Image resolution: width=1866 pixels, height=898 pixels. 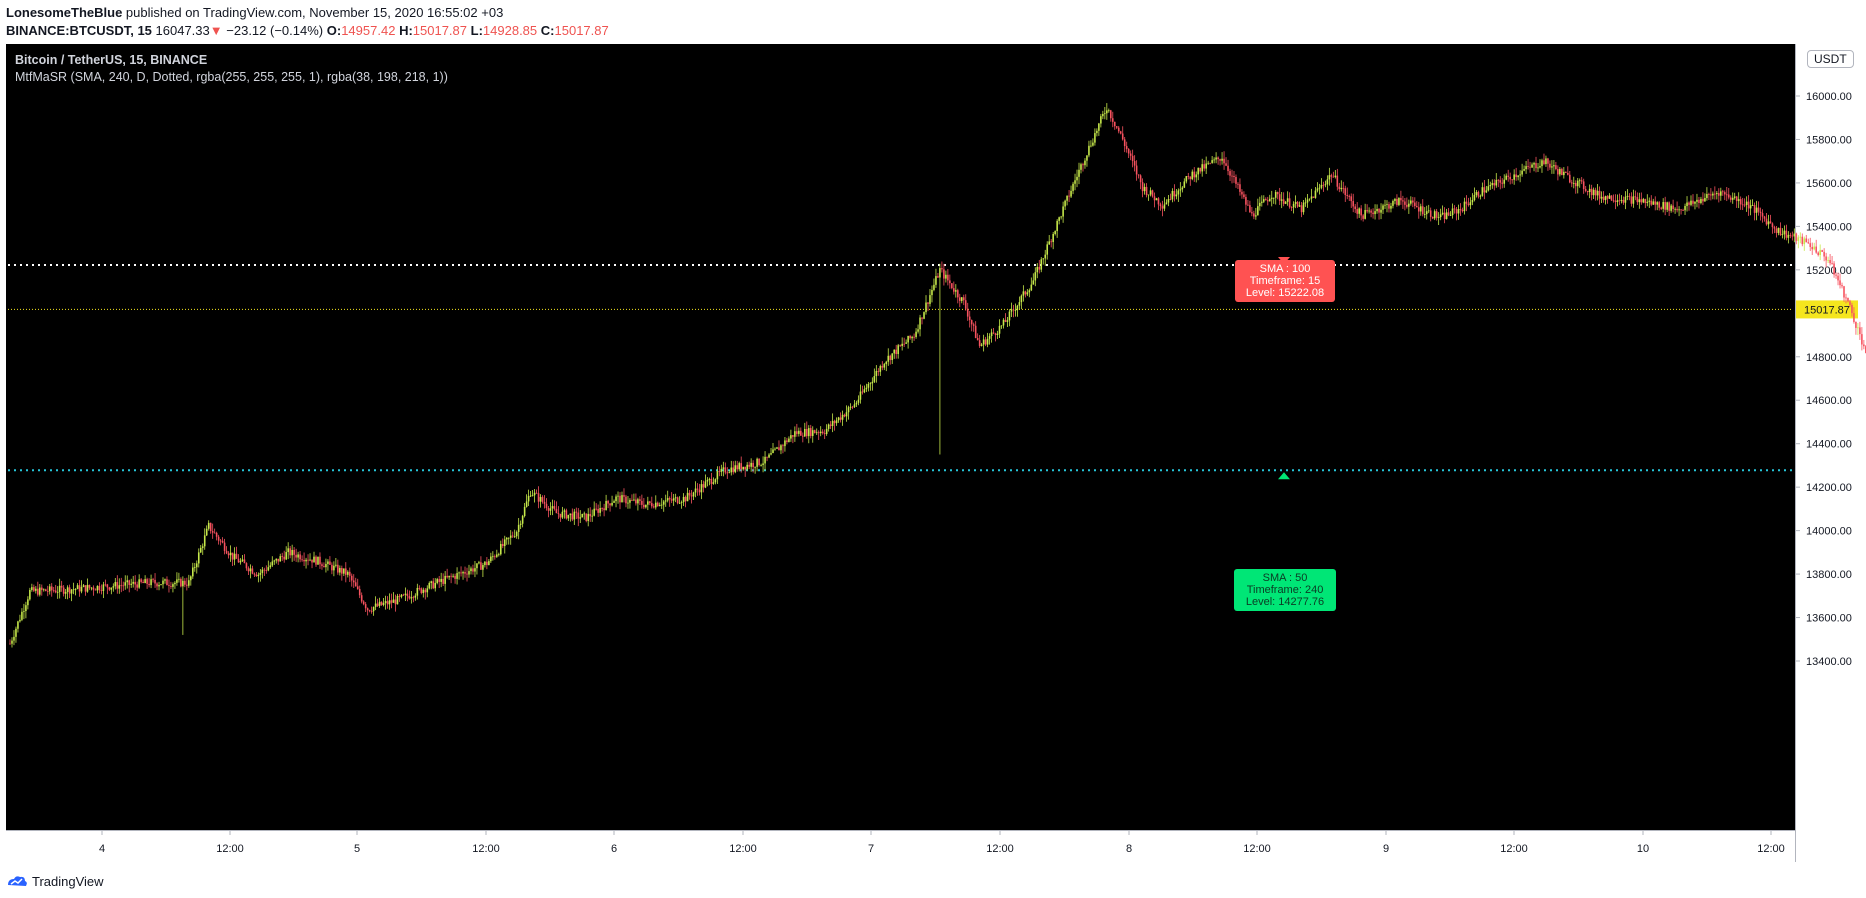 I want to click on price-tick-label: 15200.00, so click(x=1829, y=271).